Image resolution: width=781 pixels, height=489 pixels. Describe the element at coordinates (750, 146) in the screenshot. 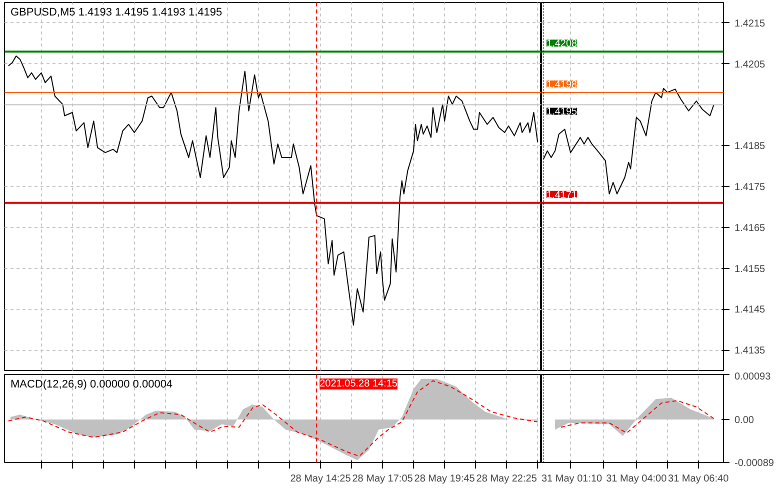

I see `y-tick-label: 1.4185` at that location.